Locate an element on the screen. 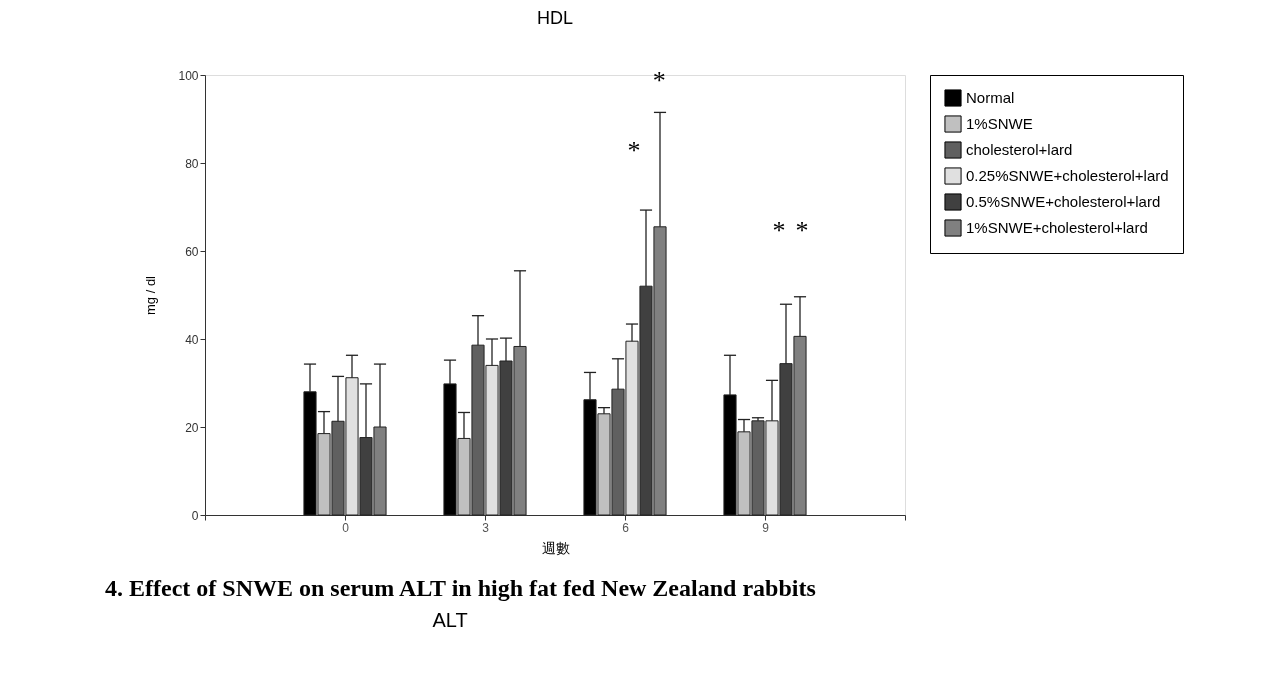  y-tick-label: 40 is located at coordinates (192, 339).